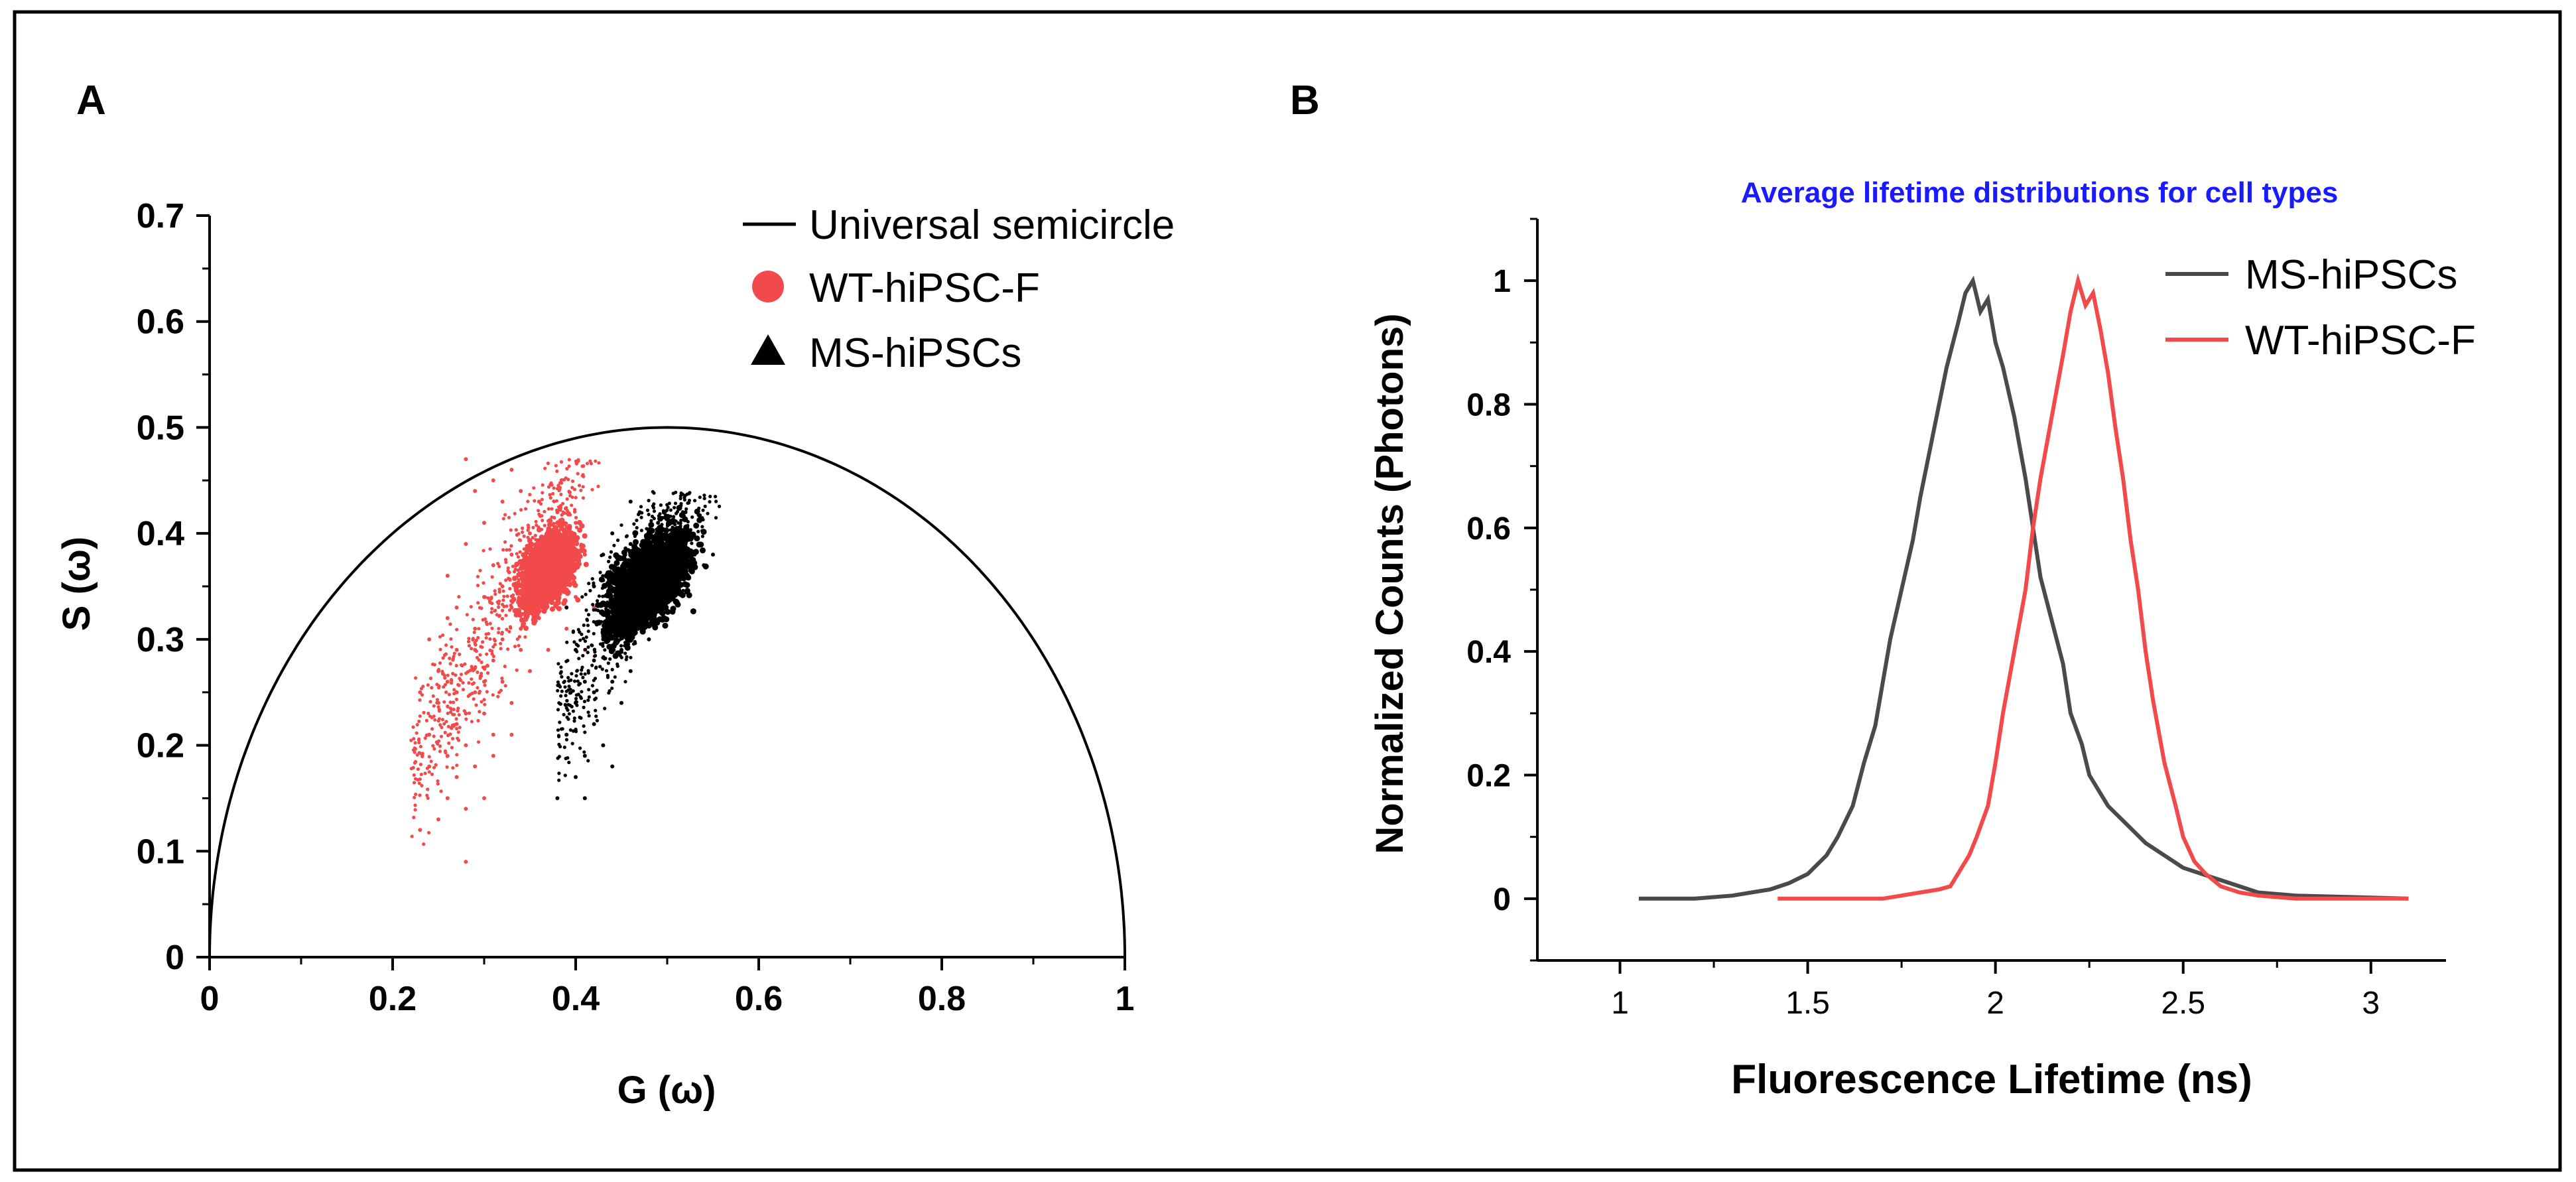 This screenshot has height=1182, width=2576. What do you see at coordinates (91, 100) in the screenshot?
I see `panel-label-a: A` at bounding box center [91, 100].